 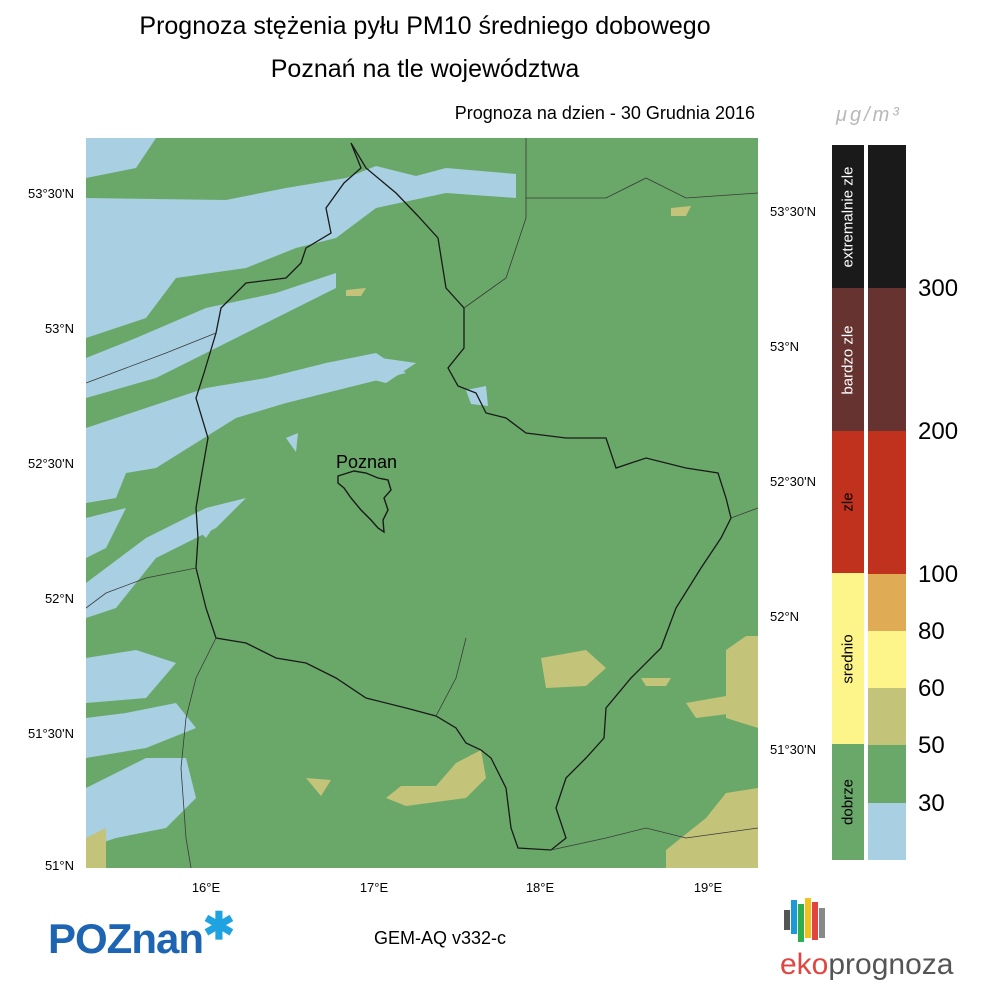 I want to click on lon-tick: 17°E, so click(x=374, y=887).